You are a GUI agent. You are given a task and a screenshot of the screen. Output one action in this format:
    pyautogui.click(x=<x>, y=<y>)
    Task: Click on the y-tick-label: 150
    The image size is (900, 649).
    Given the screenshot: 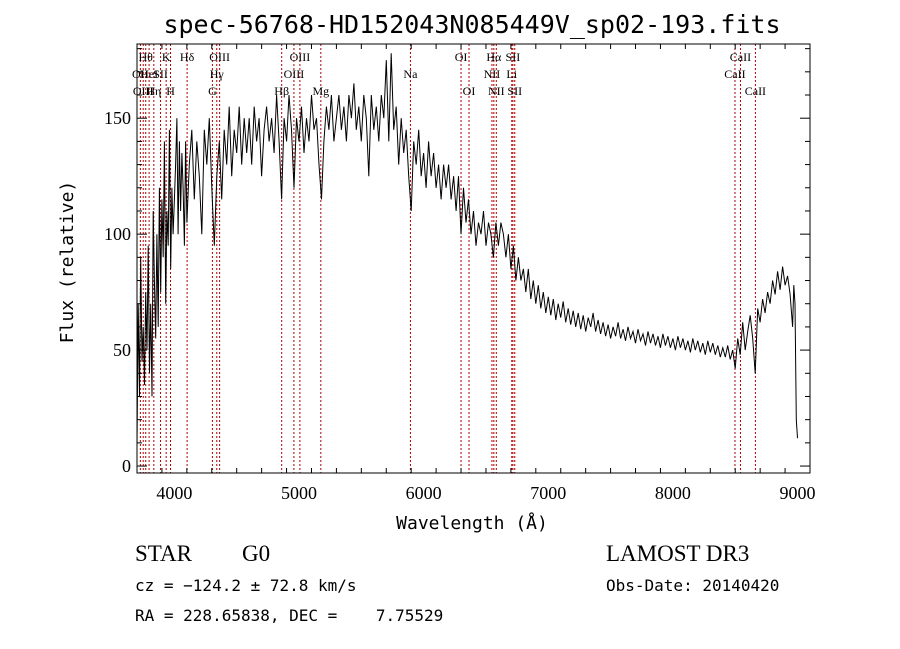 What is the action you would take?
    pyautogui.click(x=117, y=118)
    